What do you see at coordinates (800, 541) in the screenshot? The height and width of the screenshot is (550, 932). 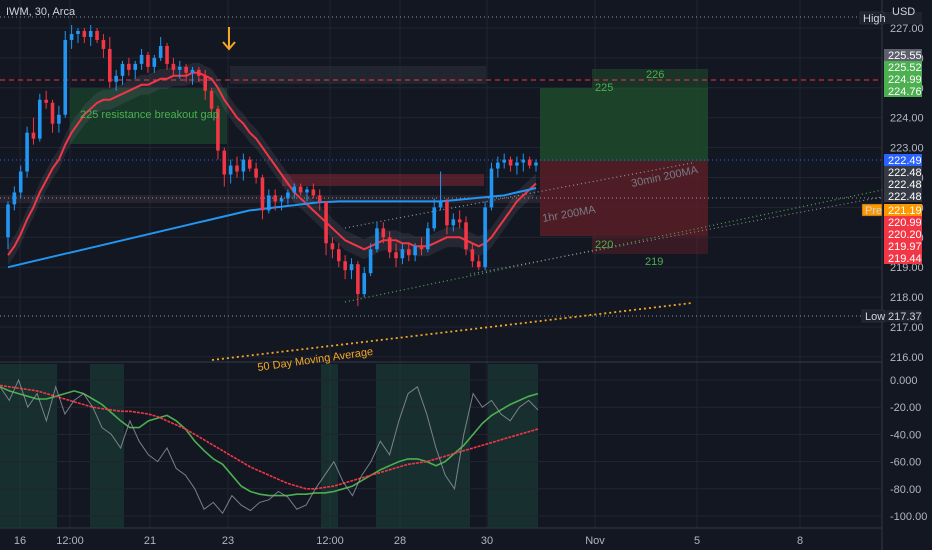 I see `time-tick-label: 8` at bounding box center [800, 541].